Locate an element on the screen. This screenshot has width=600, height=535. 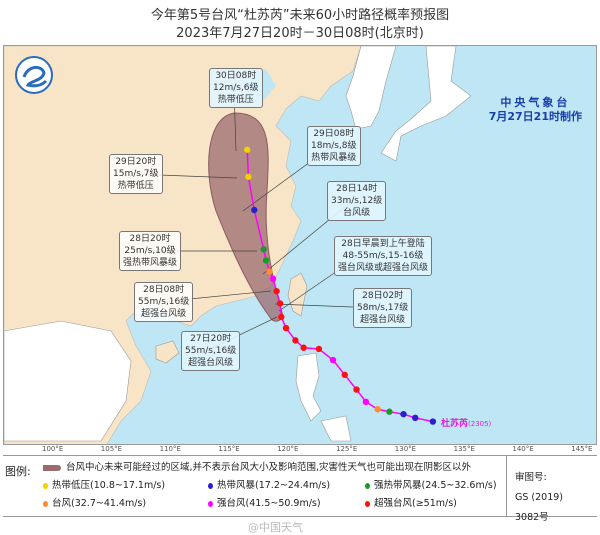
forecast-label-level: 强热带风暴级 is located at coordinates (150, 263).